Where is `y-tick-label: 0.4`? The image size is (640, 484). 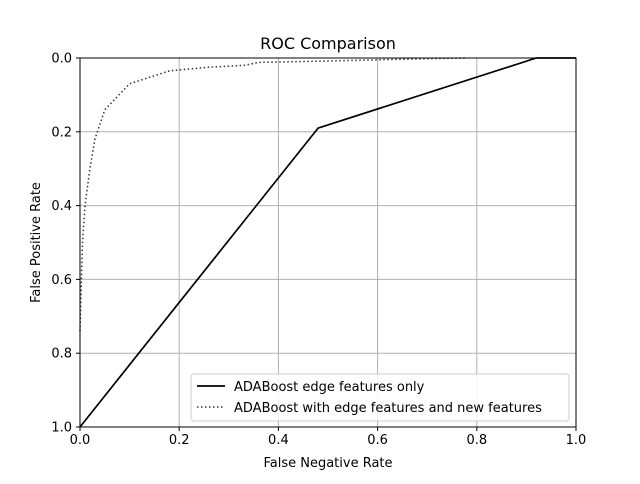
y-tick-label: 0.4 is located at coordinates (61, 206).